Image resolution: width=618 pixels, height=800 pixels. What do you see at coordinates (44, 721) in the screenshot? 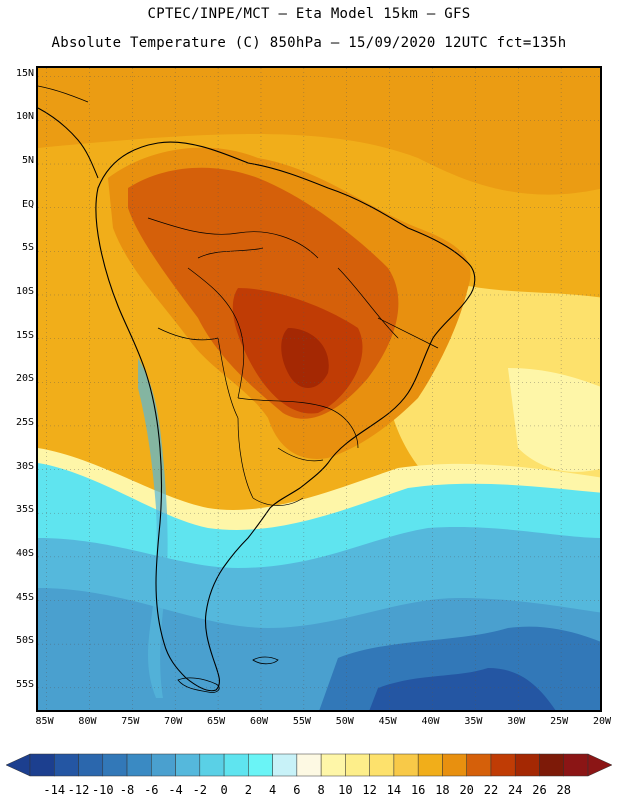
I see `longitude-label: 85W` at bounding box center [44, 721].